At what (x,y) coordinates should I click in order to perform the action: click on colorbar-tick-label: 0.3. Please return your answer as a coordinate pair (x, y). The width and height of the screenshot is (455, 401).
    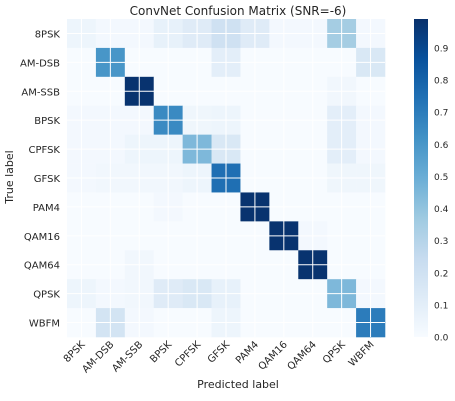
    Looking at the image, I should click on (441, 242).